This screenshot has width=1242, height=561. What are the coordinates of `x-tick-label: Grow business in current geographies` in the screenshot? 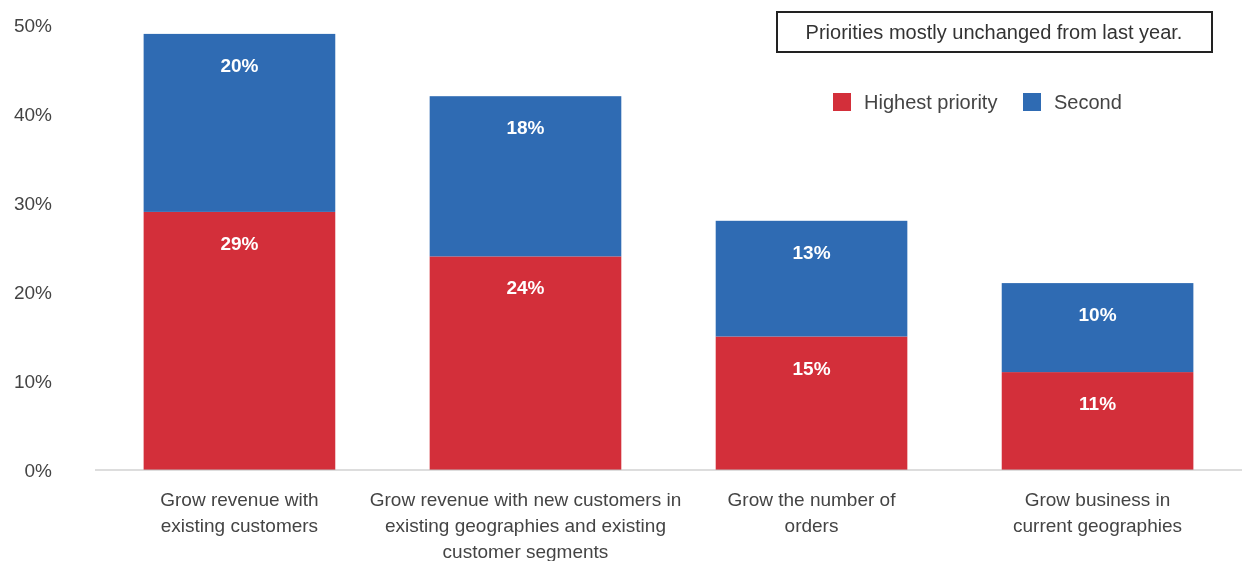 It's located at (1098, 512).